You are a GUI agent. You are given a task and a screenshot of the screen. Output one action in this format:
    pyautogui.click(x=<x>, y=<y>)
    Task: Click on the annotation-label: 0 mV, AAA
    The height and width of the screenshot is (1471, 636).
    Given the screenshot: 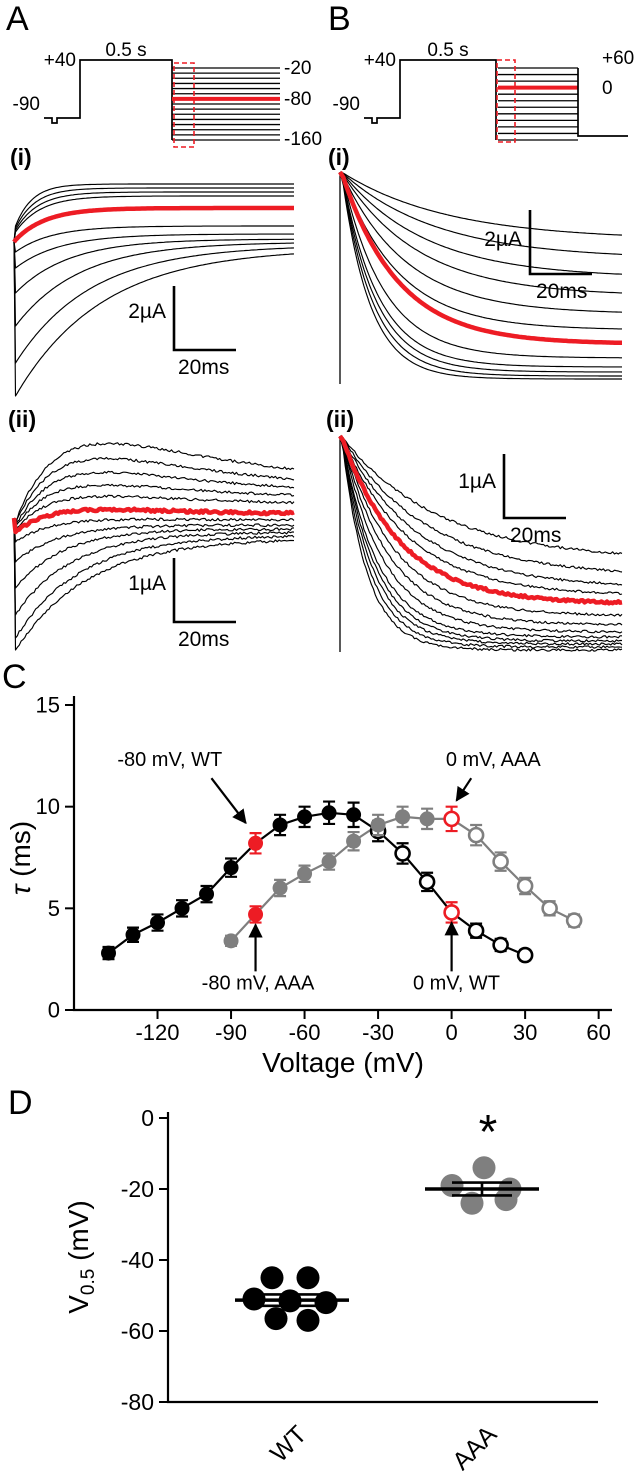 What is the action you would take?
    pyautogui.click(x=494, y=760)
    